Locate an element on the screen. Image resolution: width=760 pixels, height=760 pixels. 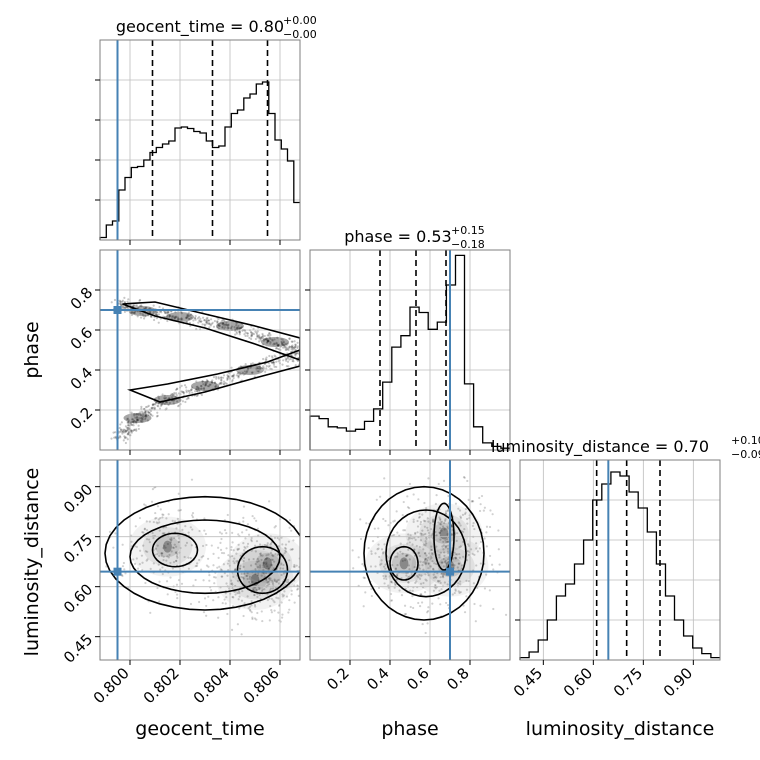
histogram-step is located at coordinates (409, 352).